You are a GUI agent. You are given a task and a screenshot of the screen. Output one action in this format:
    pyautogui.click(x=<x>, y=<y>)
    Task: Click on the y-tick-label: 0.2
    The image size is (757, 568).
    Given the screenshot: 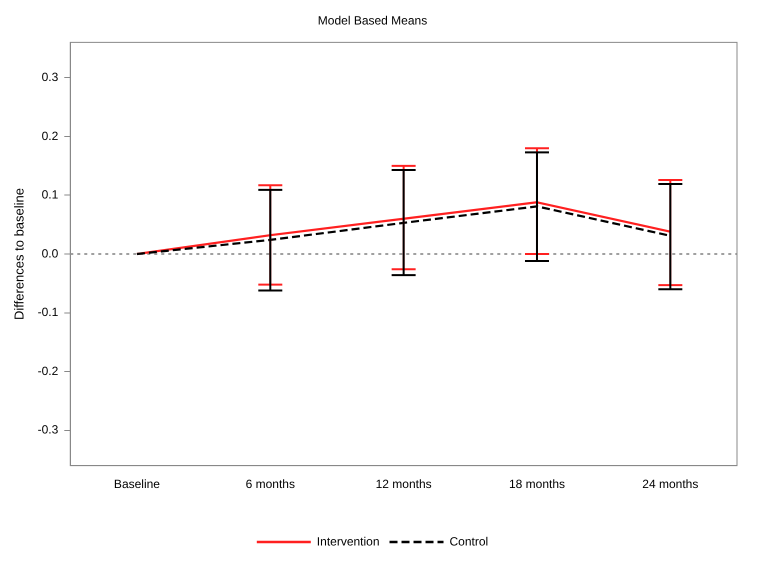 What is the action you would take?
    pyautogui.click(x=50, y=135)
    